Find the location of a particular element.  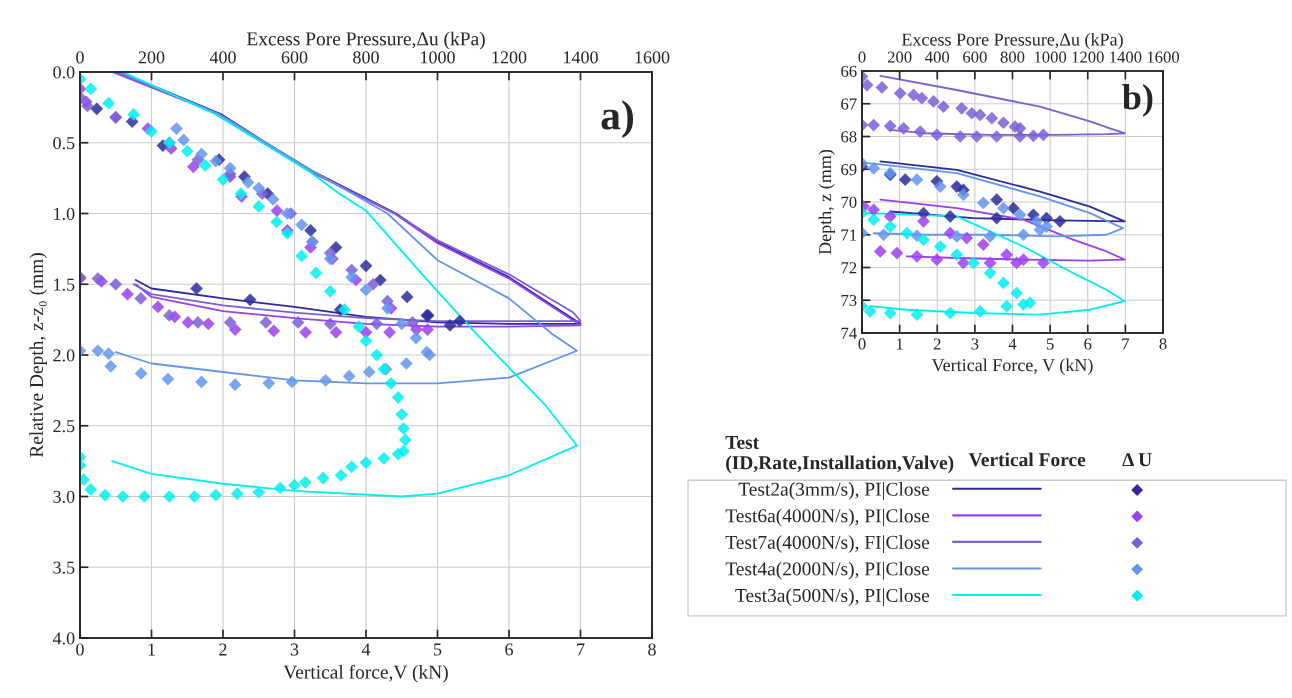

y-tick-label: 0.5 is located at coordinates (64, 143).